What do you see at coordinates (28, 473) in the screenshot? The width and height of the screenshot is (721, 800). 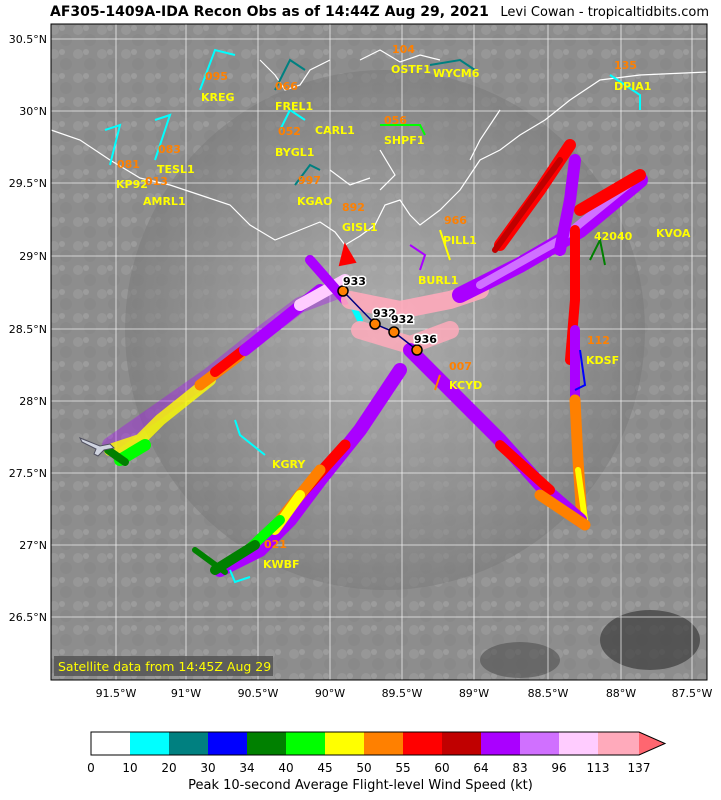 I see `lat-tick: 27.5°N` at bounding box center [28, 473].